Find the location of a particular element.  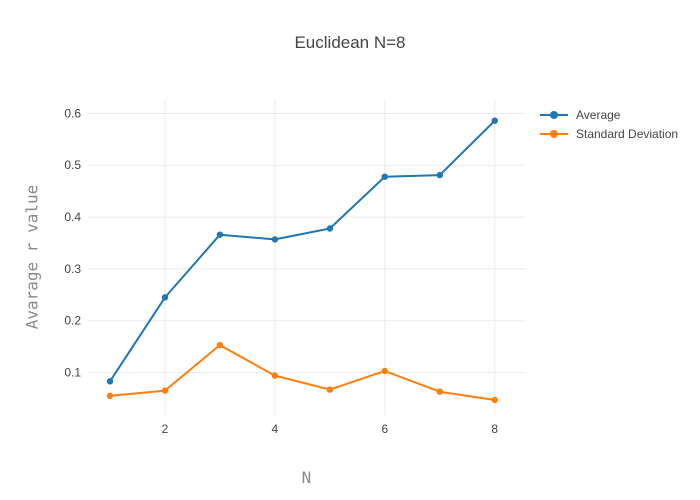

y-tick-label: 0.6 is located at coordinates (72, 113).